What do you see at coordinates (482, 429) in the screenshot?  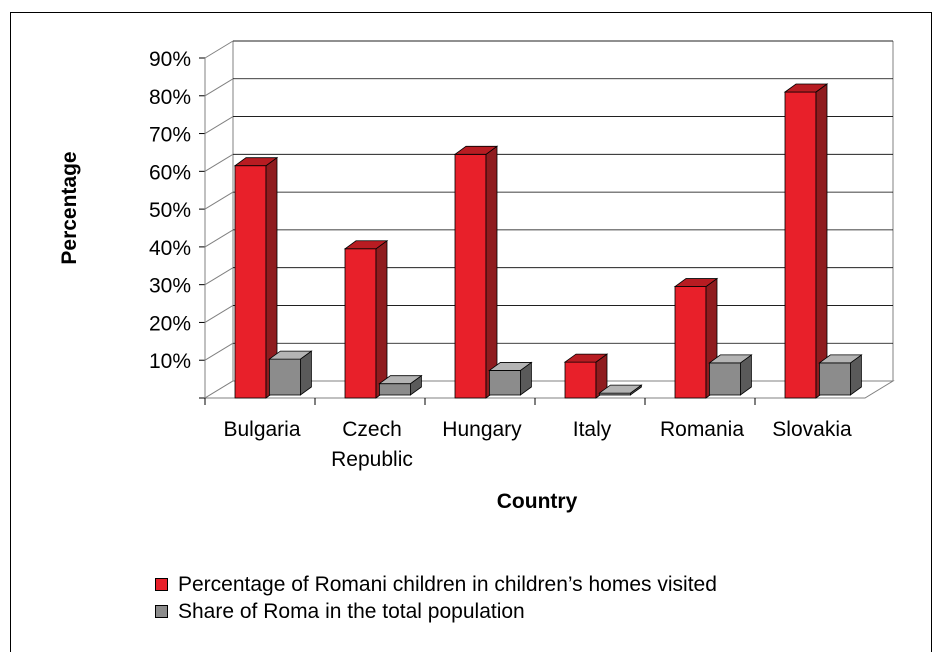 I see `x-tick-label: Hungary` at bounding box center [482, 429].